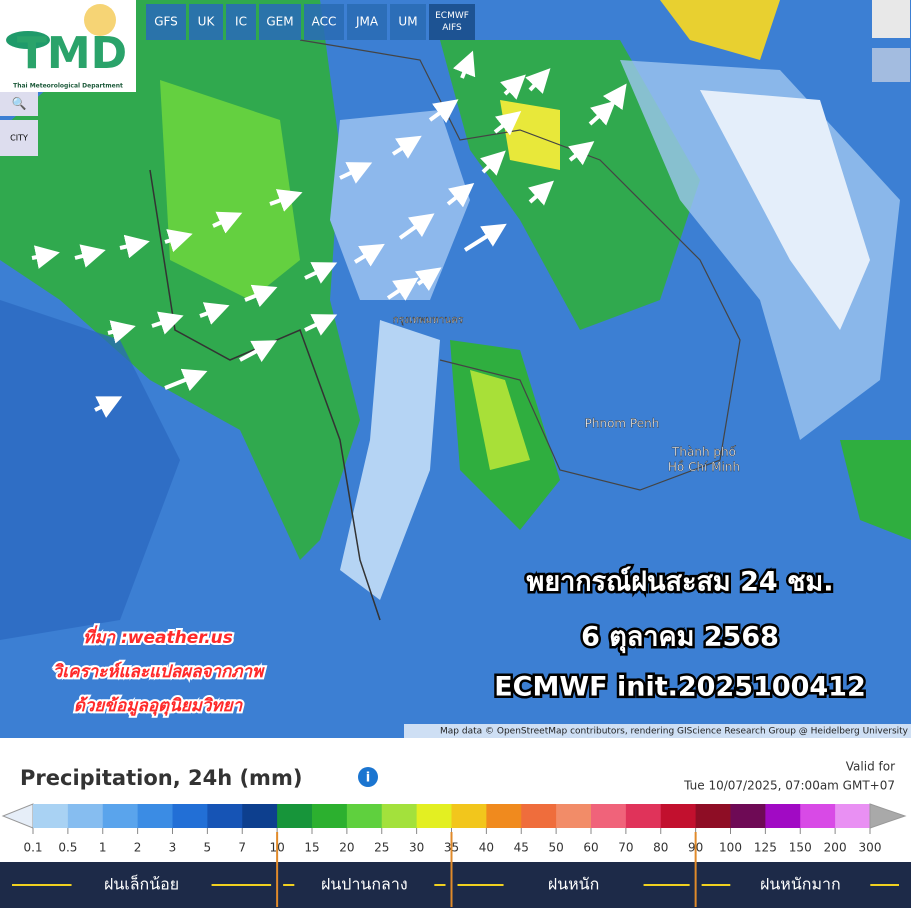 The height and width of the screenshot is (913, 911). Describe the element at coordinates (159, 706) in the screenshot. I see `source-note: ด้วยข้อมูลอุตุนิยมวิทยา` at that location.